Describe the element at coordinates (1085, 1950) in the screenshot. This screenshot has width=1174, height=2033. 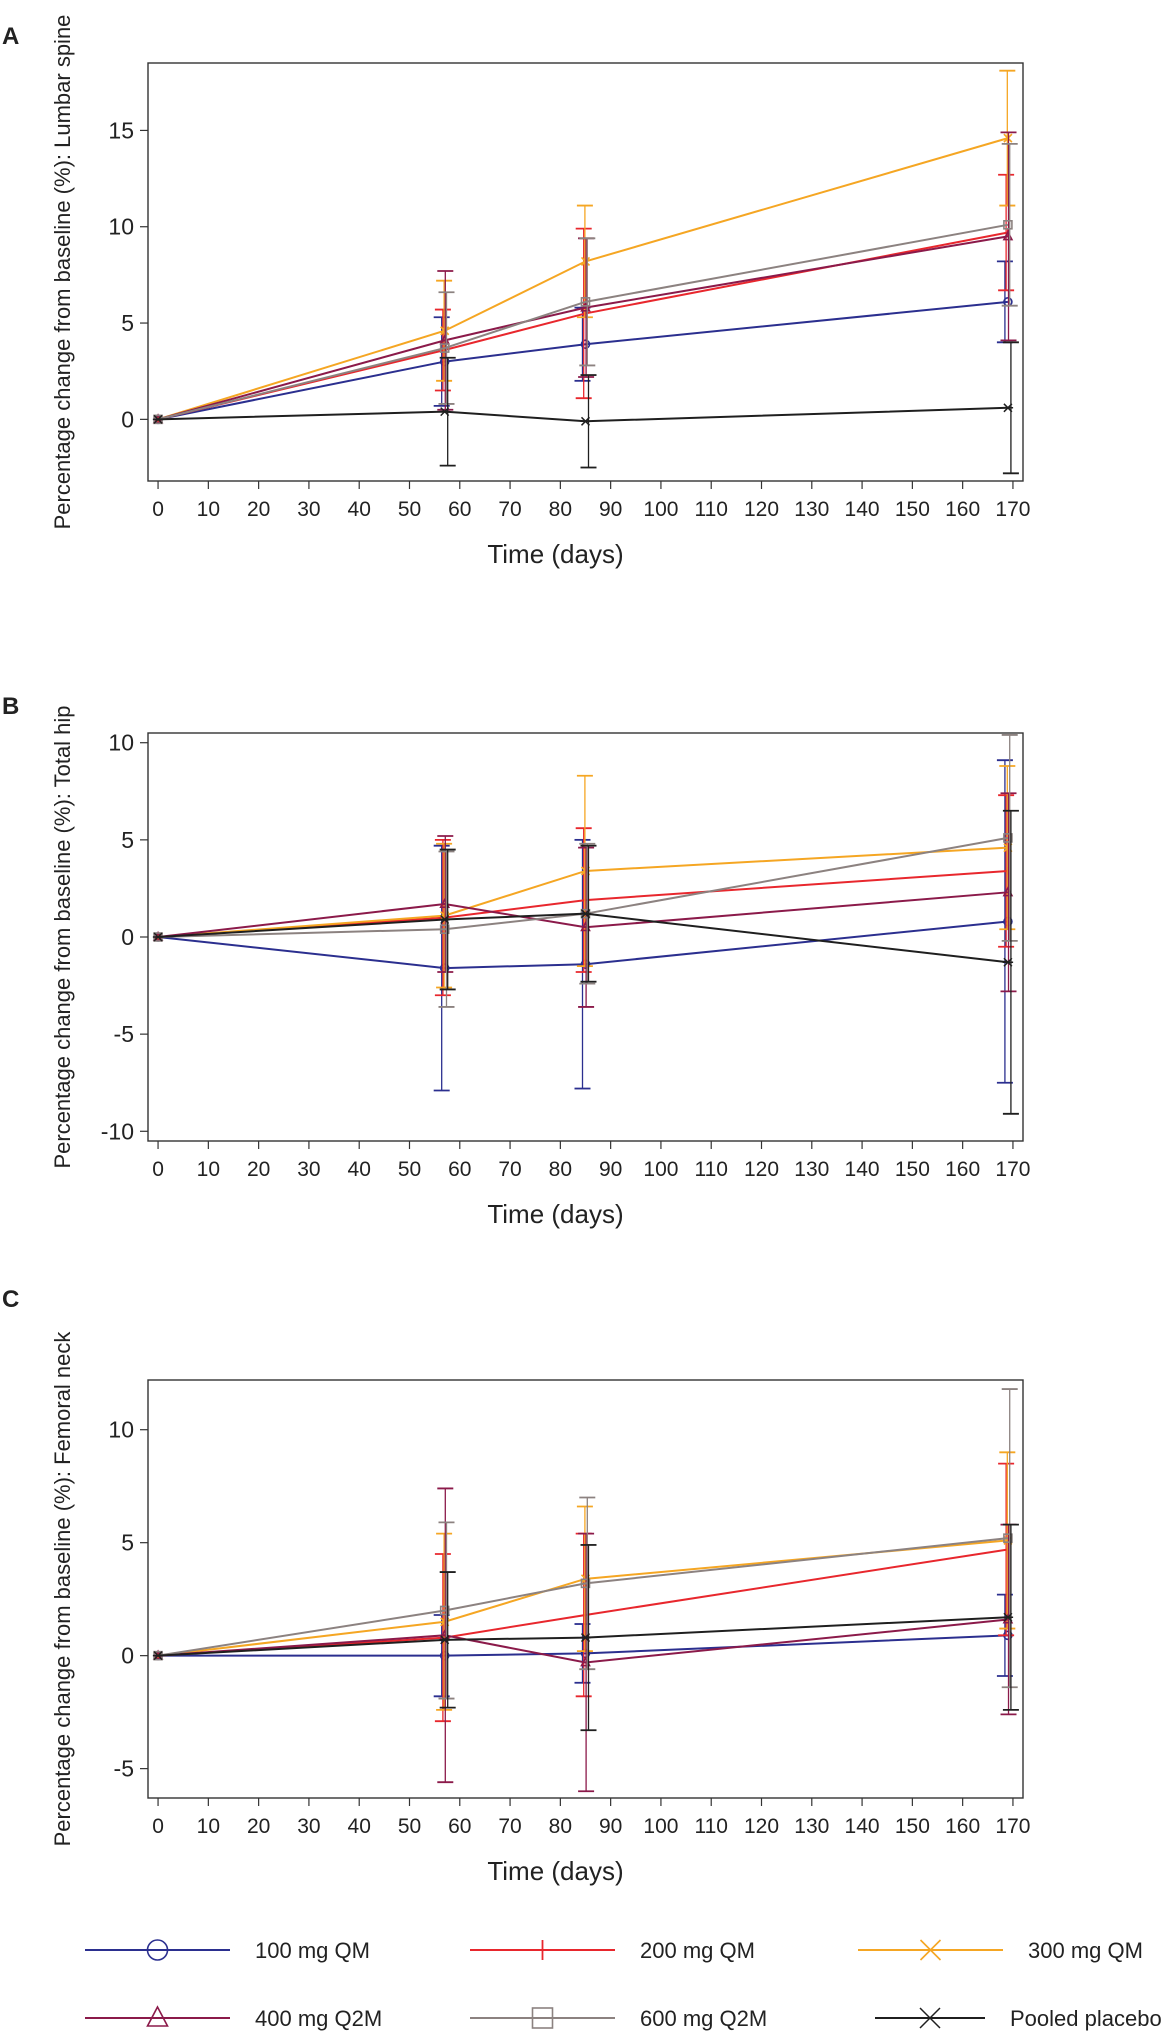
I see `legend-label: 300 mg QM` at that location.